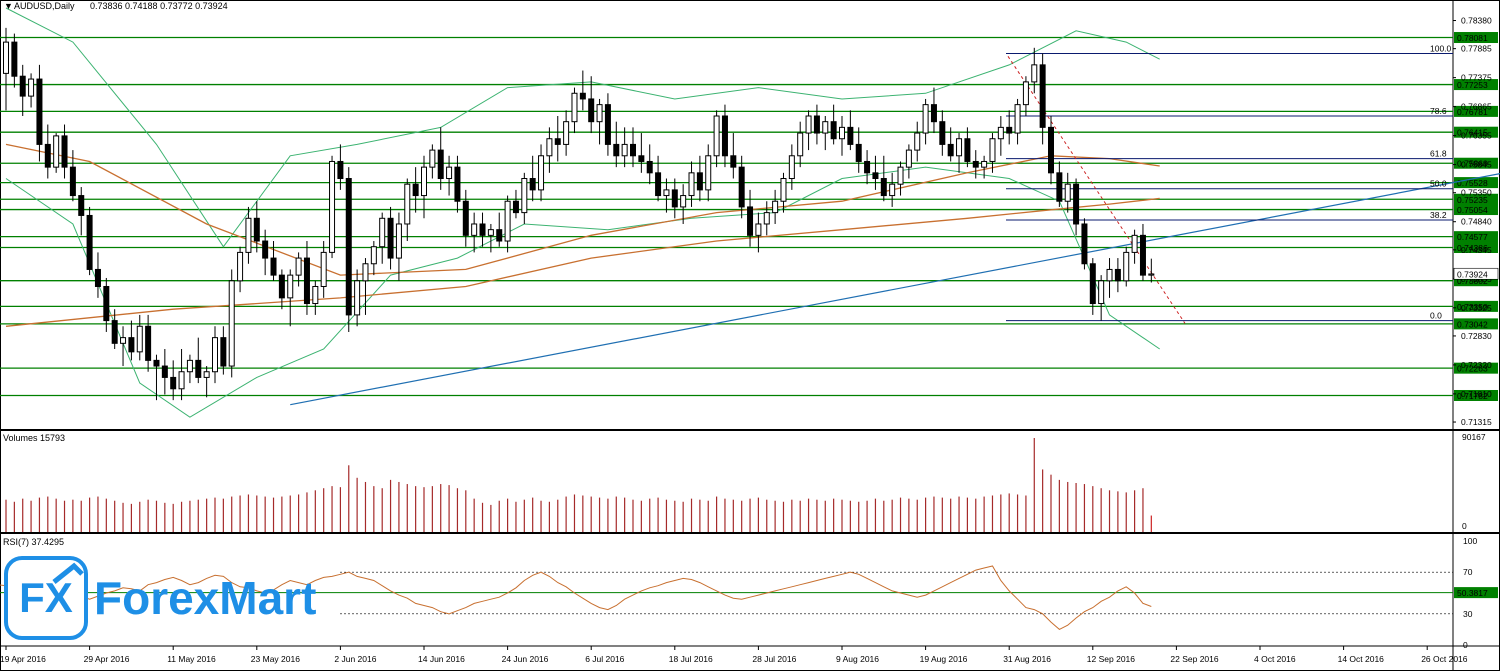 This screenshot has height=671, width=1500. What do you see at coordinates (1027, 659) in the screenshot?
I see `date-tick-label: 31 Aug 2016` at bounding box center [1027, 659].